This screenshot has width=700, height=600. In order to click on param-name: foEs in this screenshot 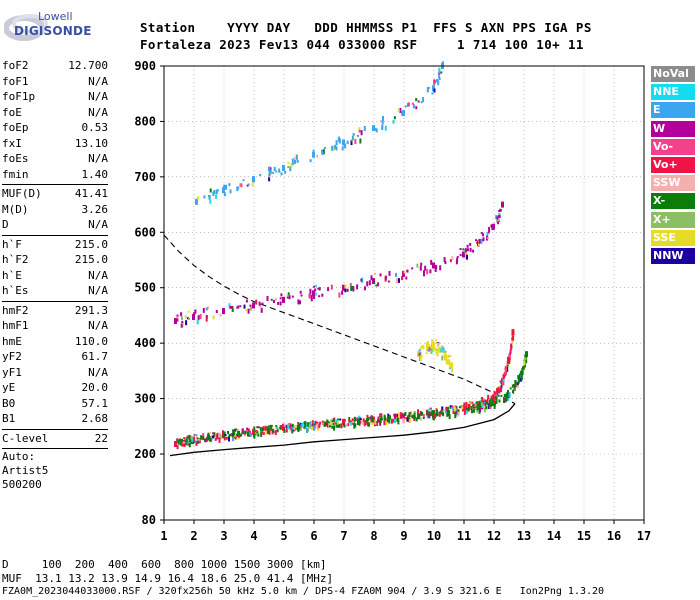, I will do `click(15, 158)`.